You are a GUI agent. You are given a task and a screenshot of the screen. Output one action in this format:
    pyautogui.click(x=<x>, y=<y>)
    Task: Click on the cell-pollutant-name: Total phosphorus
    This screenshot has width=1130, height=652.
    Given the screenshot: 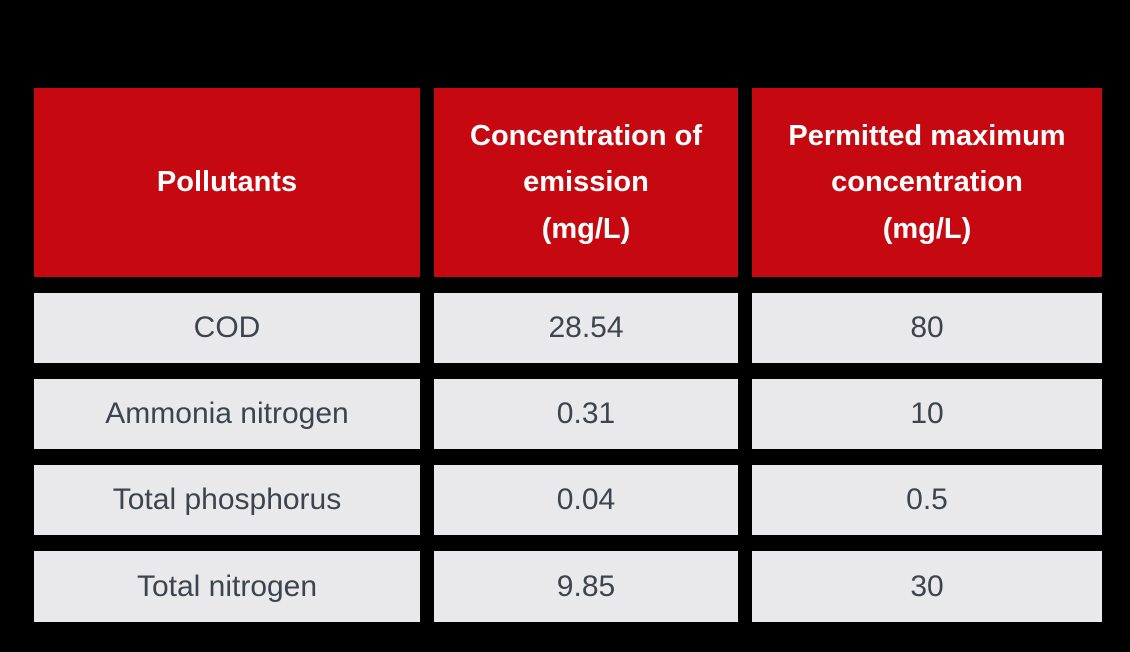 What is the action you would take?
    pyautogui.click(x=227, y=500)
    